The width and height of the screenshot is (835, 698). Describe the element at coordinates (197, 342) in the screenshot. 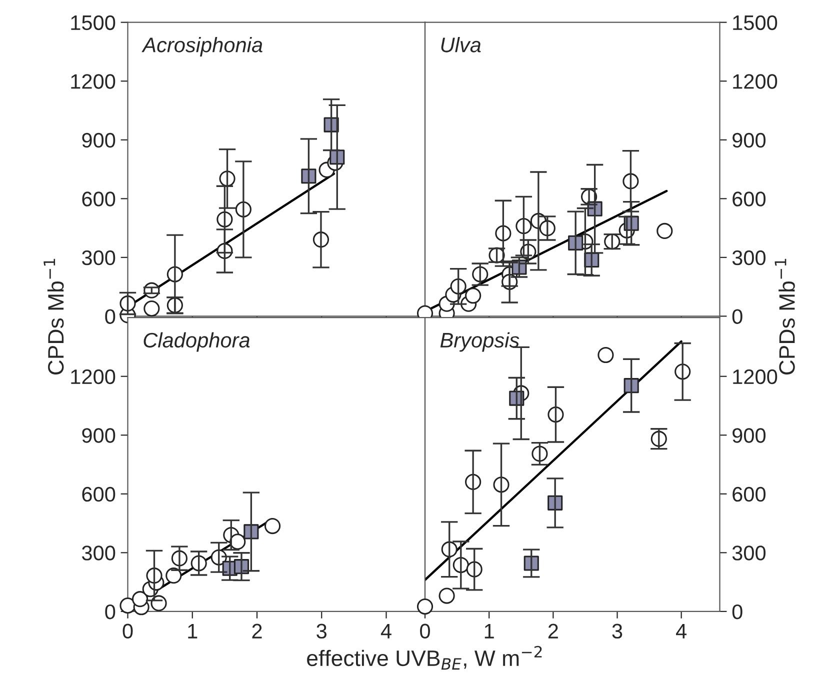

I see `text: Cladophora` at that location.